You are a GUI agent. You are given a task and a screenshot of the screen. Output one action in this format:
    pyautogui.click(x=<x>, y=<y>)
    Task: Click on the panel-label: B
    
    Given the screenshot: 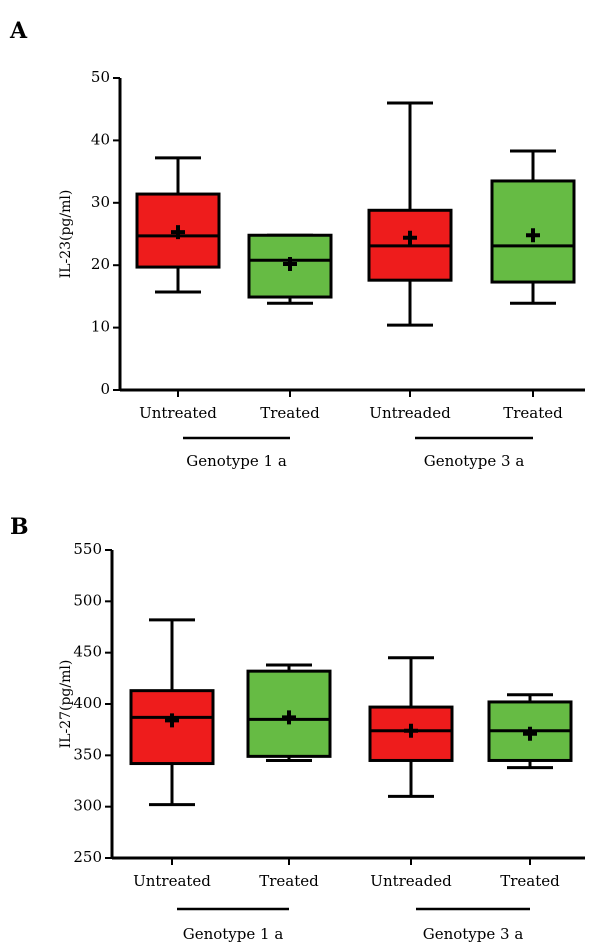 What is the action you would take?
    pyautogui.click(x=19, y=527)
    